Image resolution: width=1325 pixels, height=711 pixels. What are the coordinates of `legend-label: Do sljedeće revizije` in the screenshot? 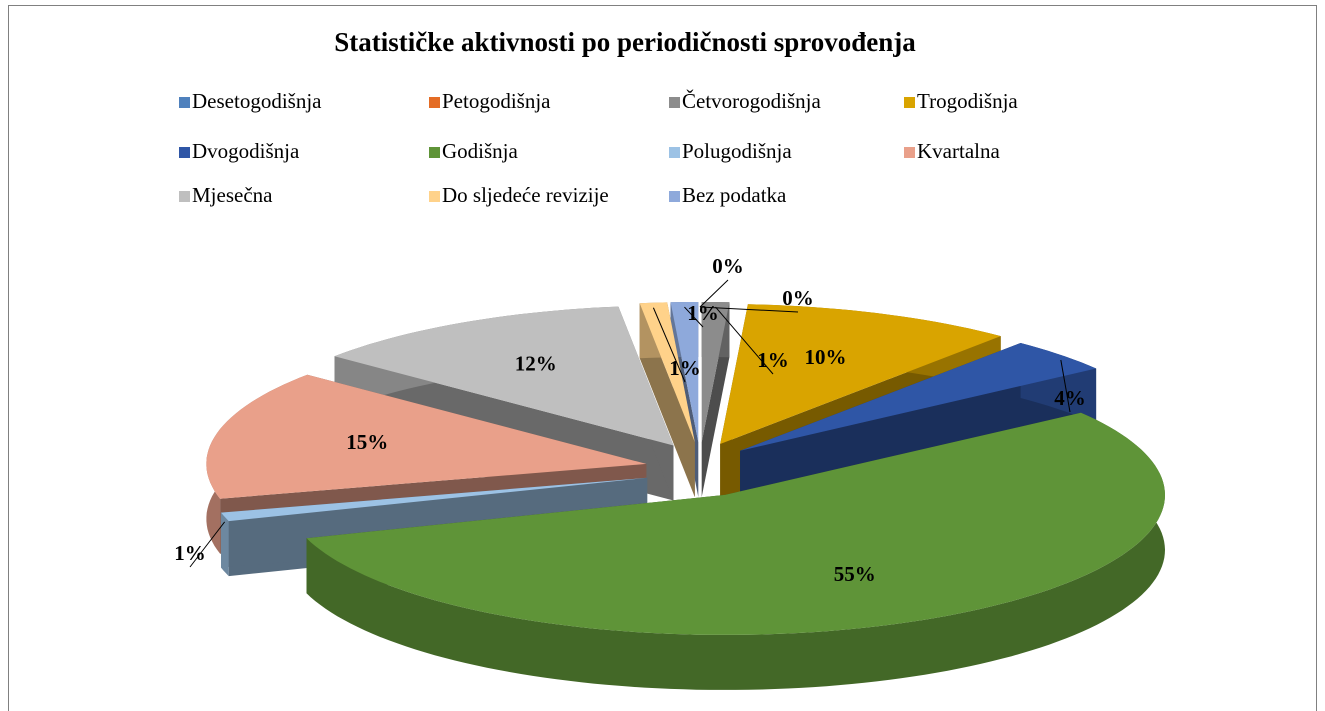 It's located at (525, 195).